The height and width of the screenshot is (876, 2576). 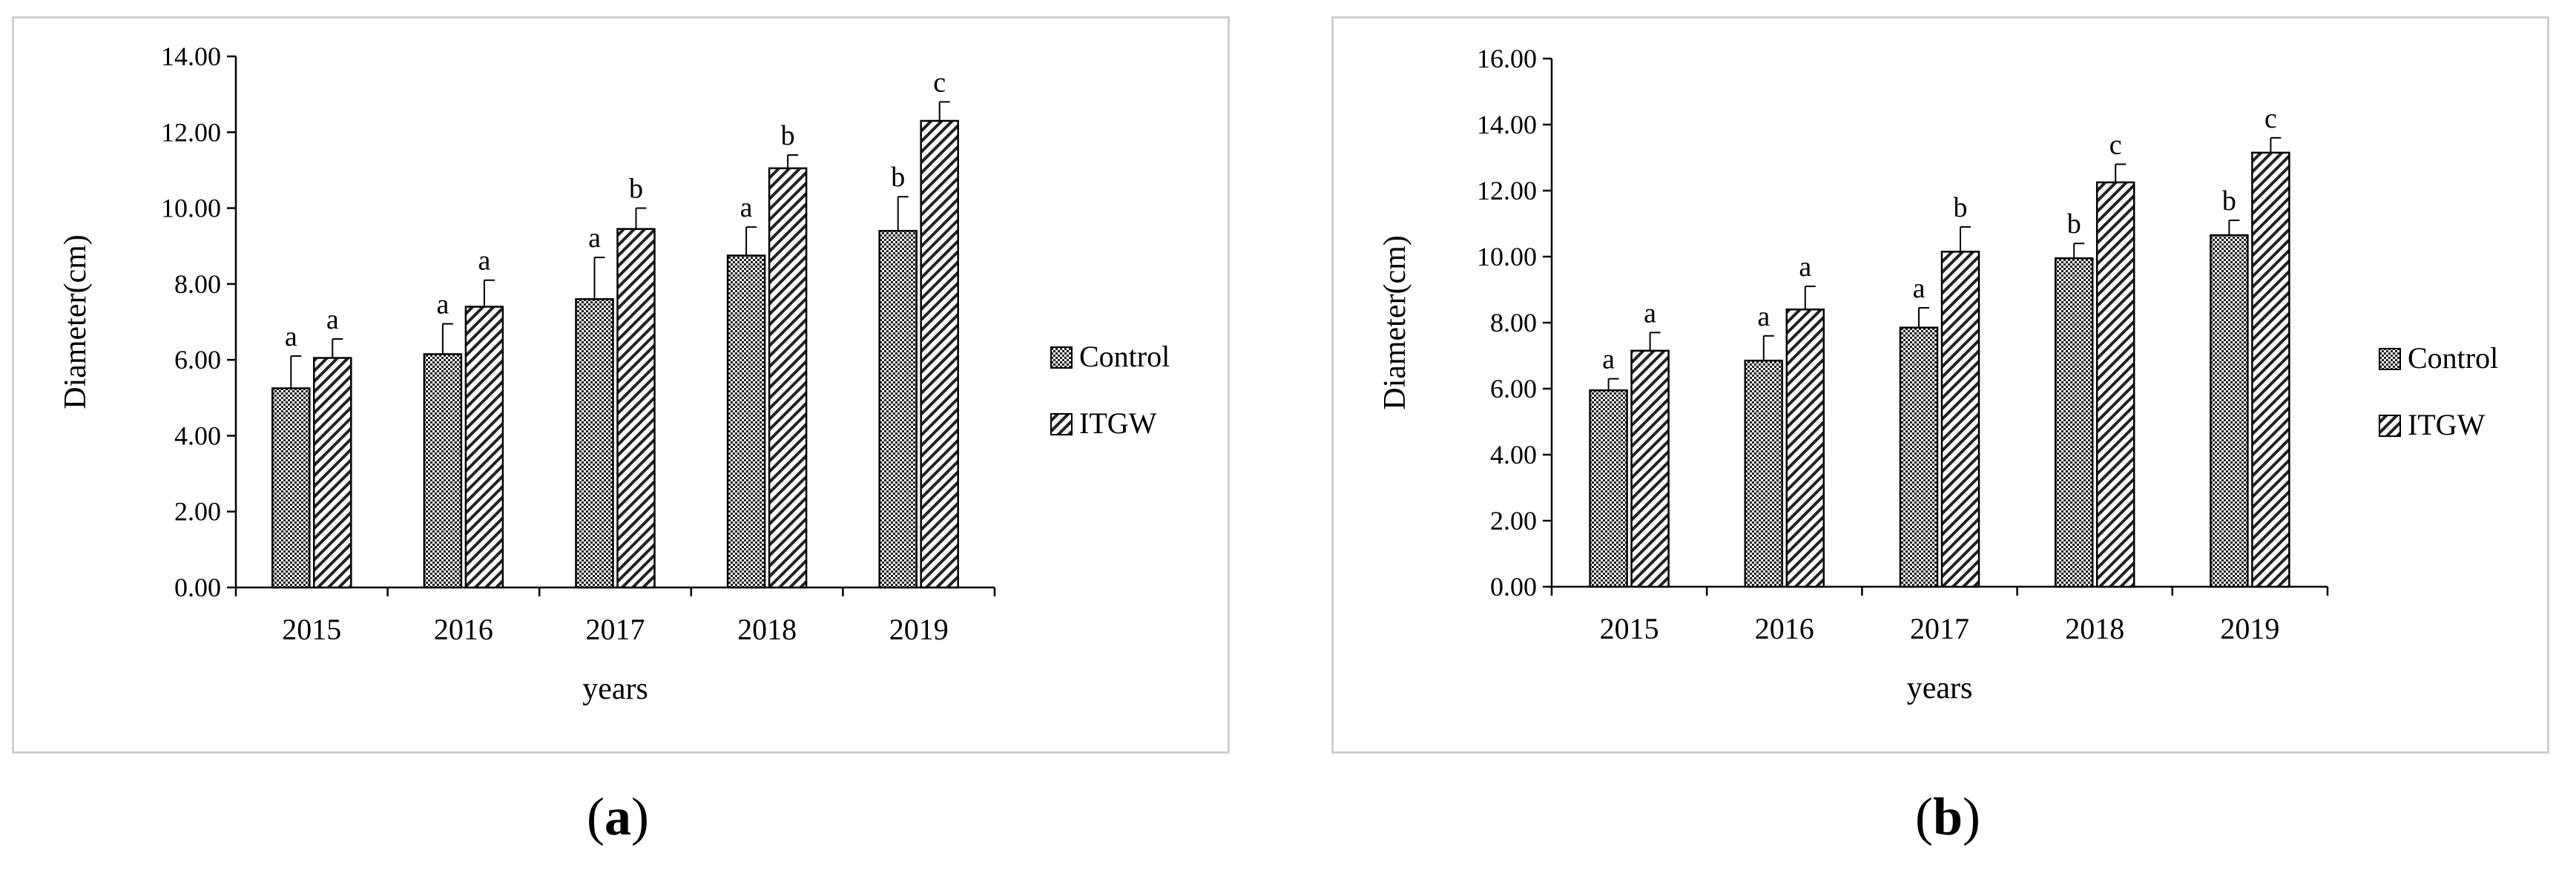 I want to click on caption-b: (b), so click(x=1948, y=817).